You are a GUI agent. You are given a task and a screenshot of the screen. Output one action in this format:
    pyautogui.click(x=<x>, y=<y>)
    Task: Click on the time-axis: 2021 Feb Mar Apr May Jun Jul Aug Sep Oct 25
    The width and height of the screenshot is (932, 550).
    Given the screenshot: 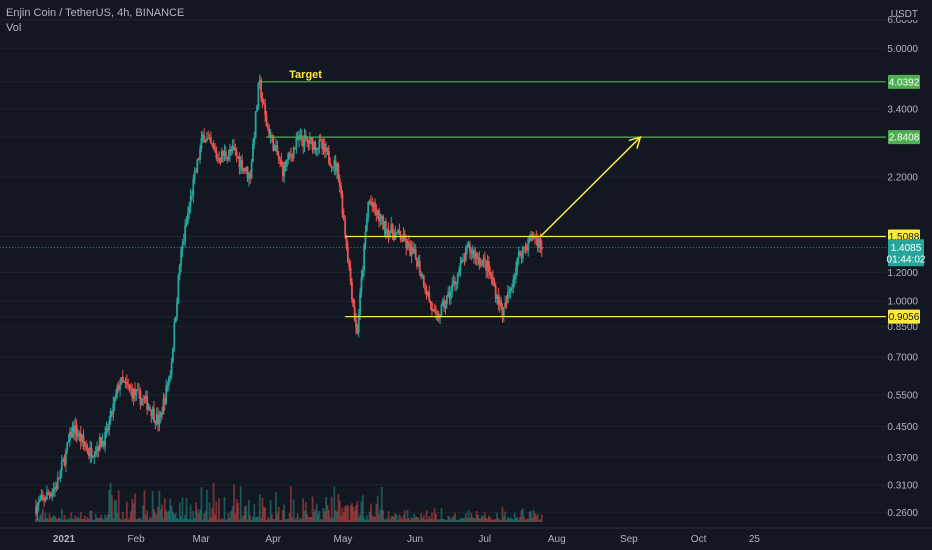 What is the action you would take?
    pyautogui.click(x=466, y=536)
    